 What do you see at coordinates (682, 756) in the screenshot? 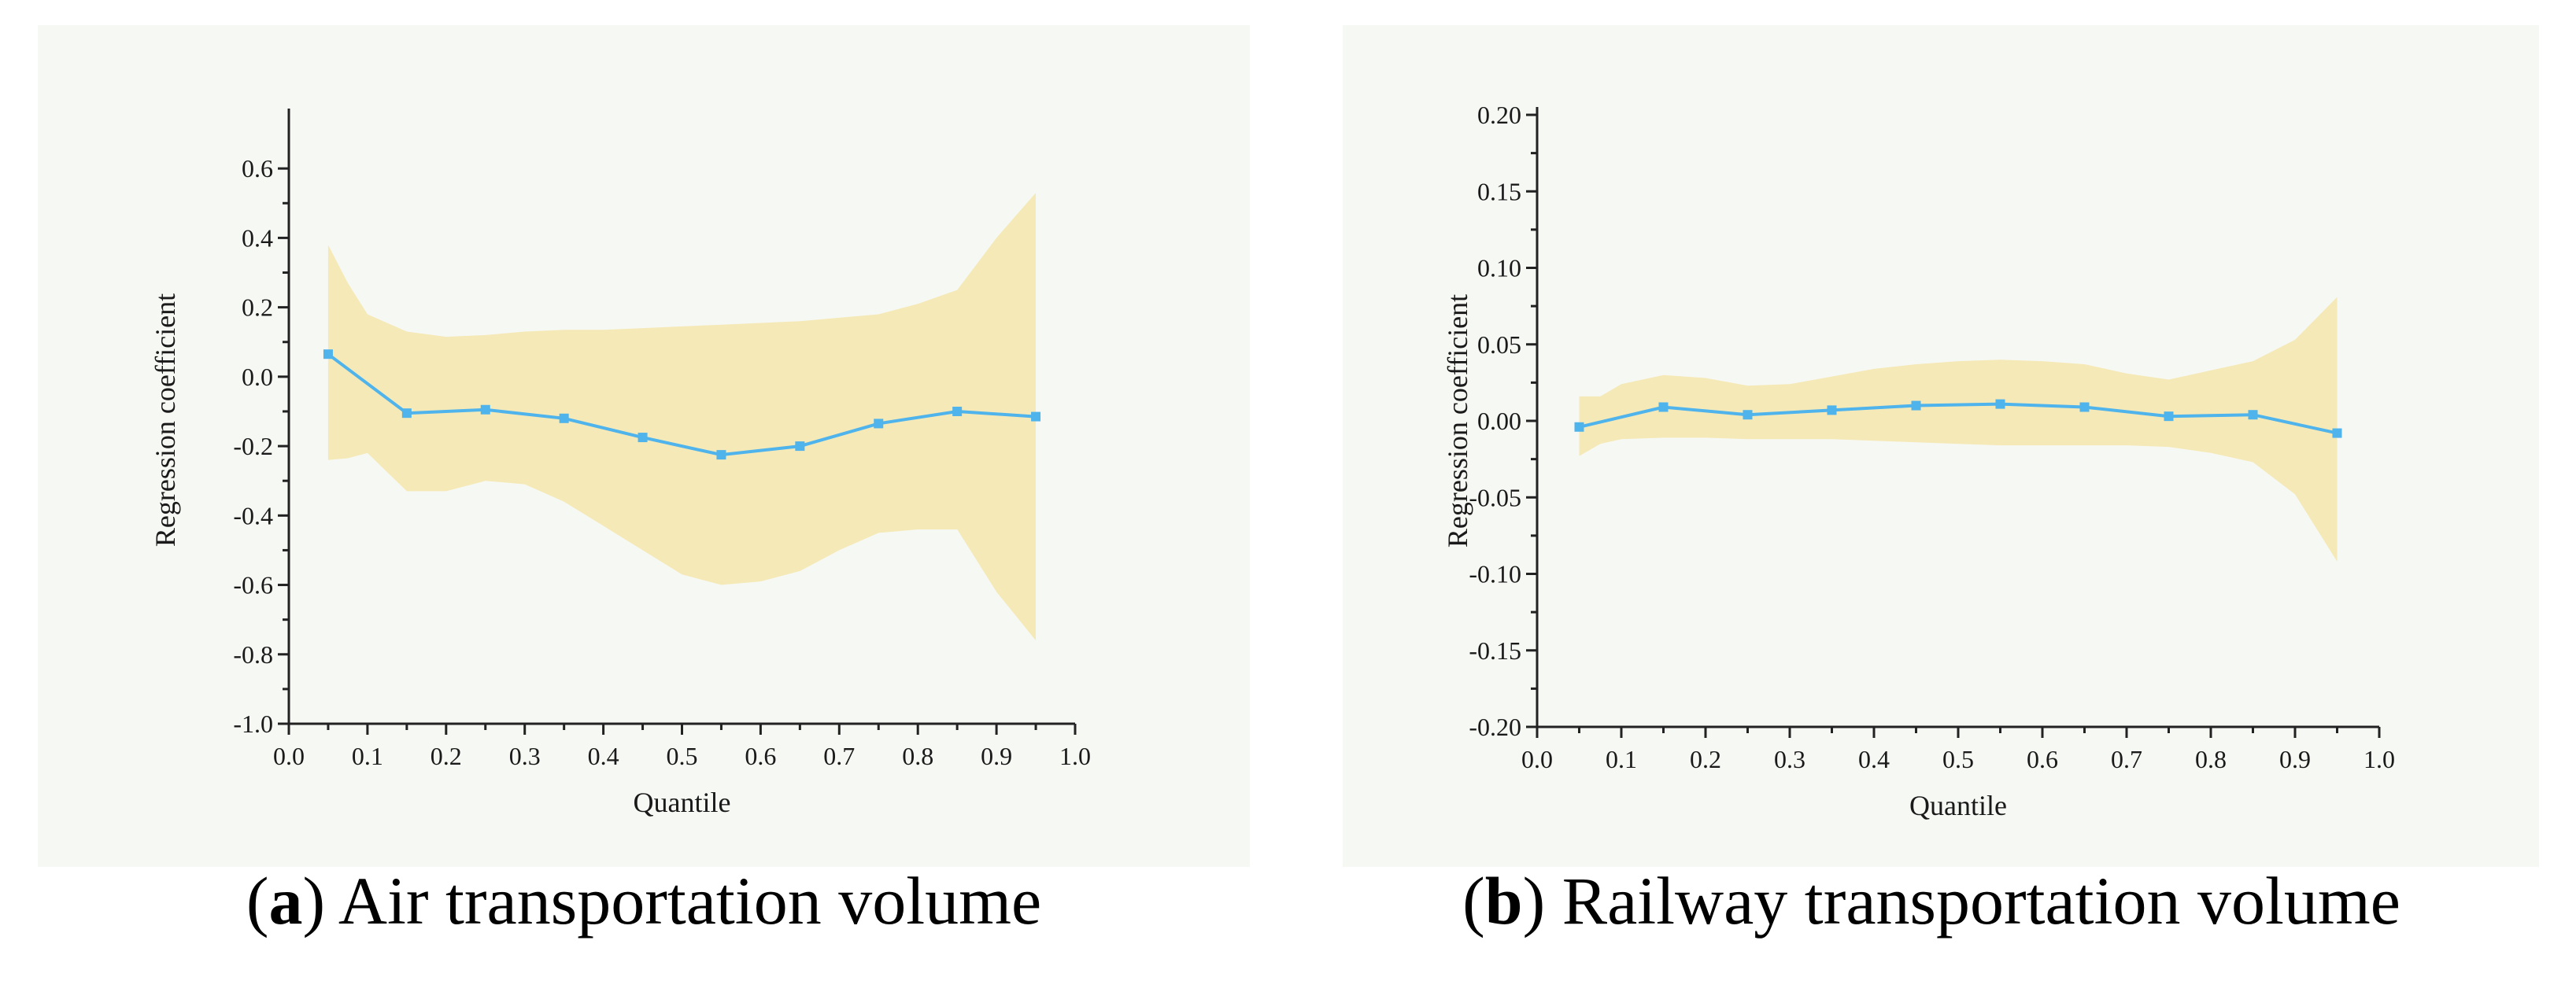
I see `chart-a-x-tick-label: 0.5` at bounding box center [682, 756].